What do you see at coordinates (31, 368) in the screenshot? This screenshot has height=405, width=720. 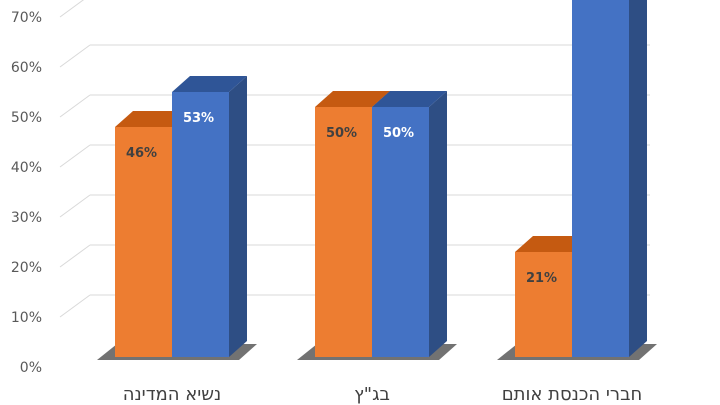 I see `y-tick-label: 0%` at bounding box center [31, 368].